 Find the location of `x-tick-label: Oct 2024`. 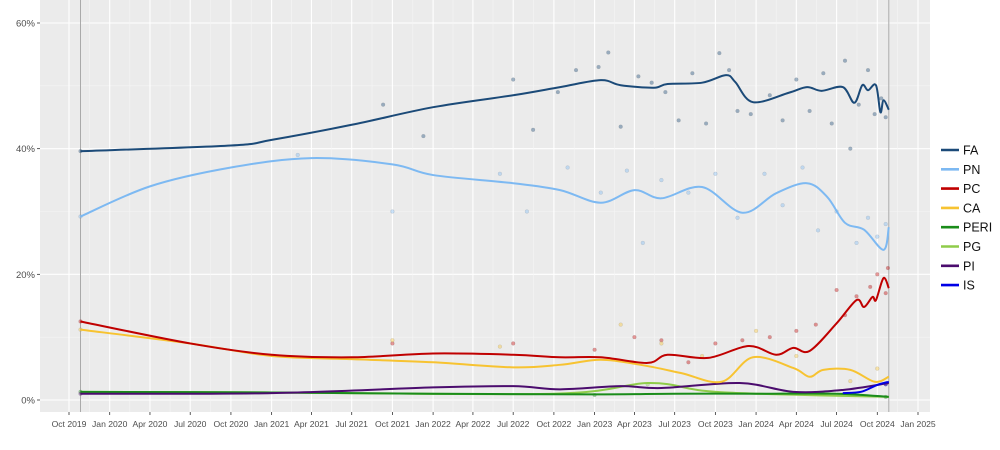

x-tick-label: Oct 2024 is located at coordinates (877, 424).